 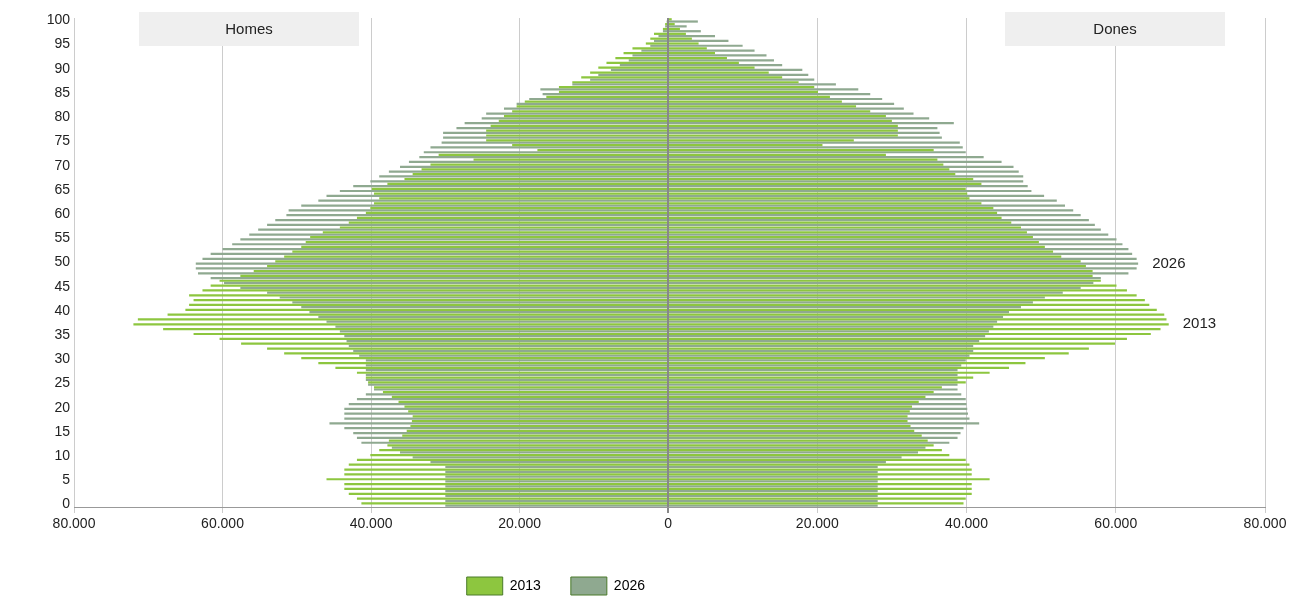 What do you see at coordinates (668, 523) in the screenshot?
I see `x-tick-label: 0` at bounding box center [668, 523].